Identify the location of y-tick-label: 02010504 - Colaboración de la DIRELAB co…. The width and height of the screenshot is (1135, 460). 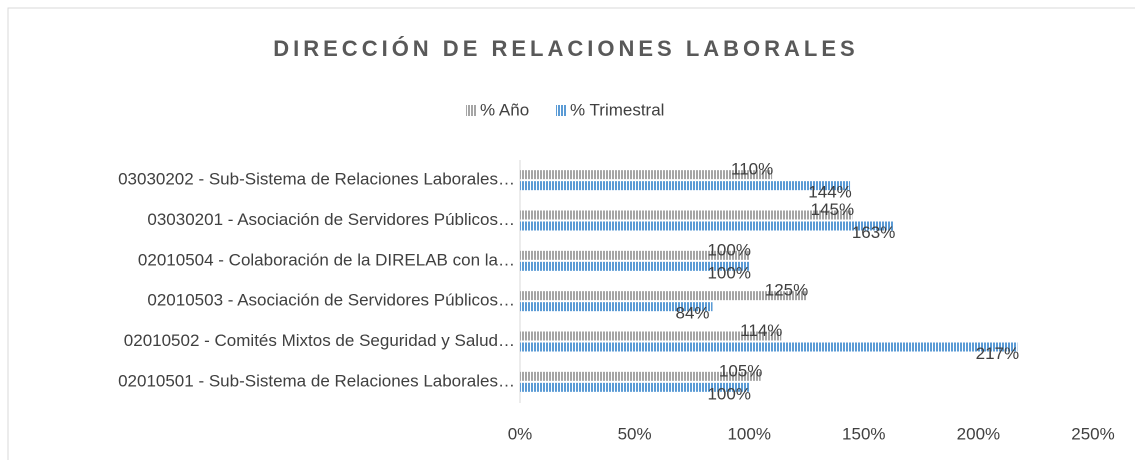
(326, 259).